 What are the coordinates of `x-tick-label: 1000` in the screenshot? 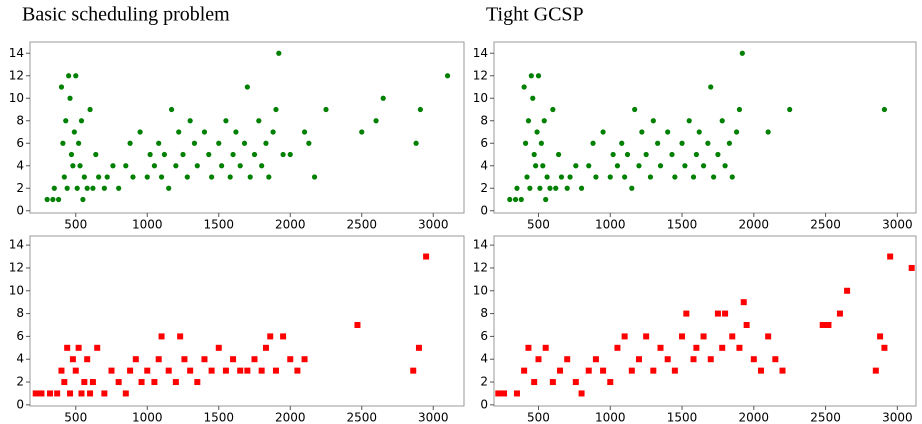 It's located at (147, 225).